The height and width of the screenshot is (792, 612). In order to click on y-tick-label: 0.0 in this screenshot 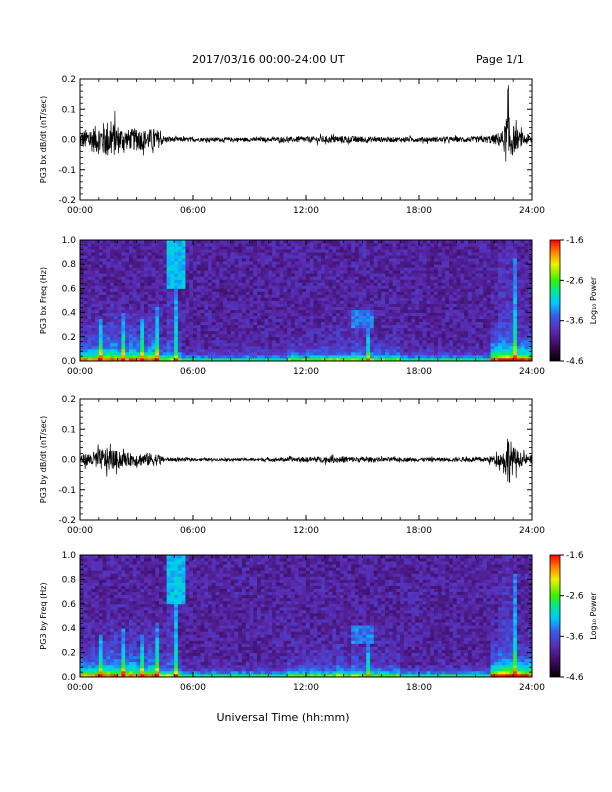, I will do `click(69, 362)`.